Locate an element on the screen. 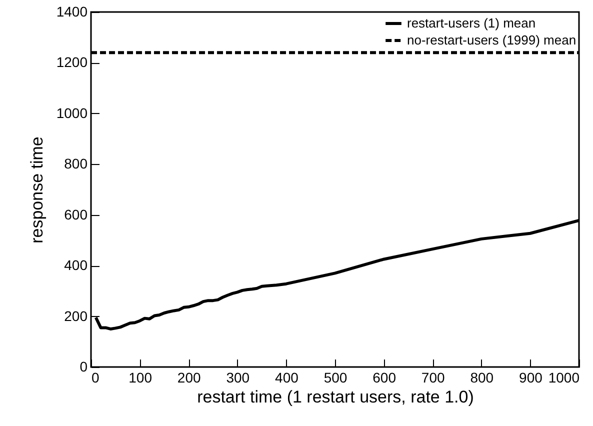 This screenshot has width=593, height=426. x-tick-label: 400 is located at coordinates (287, 378).